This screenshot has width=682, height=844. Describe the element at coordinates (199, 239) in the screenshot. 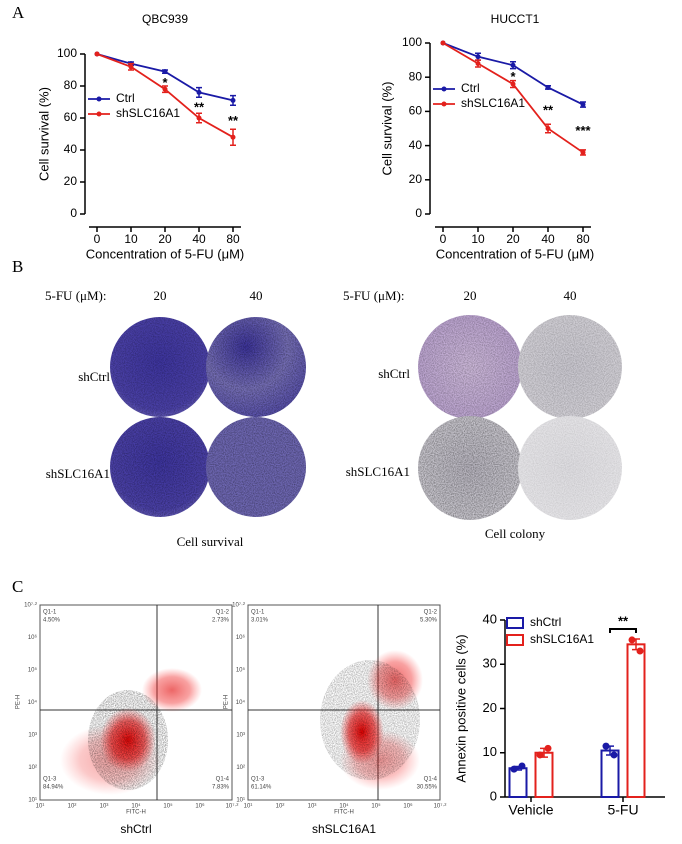

I see `x-tick-label: 40` at that location.